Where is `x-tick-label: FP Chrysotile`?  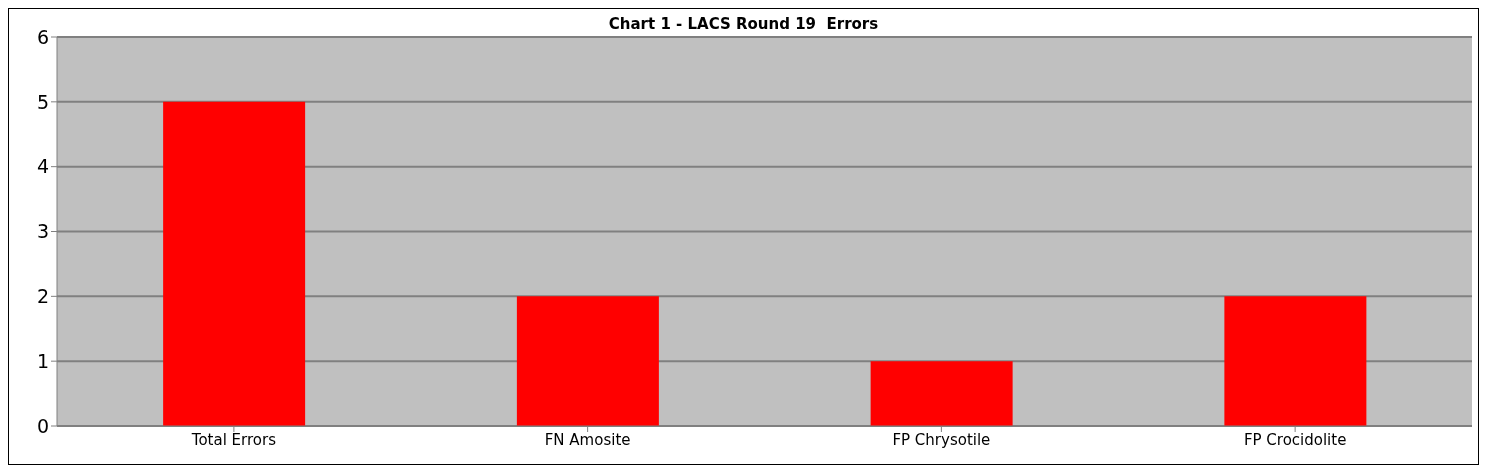 x-tick-label: FP Chrysotile is located at coordinates (941, 439).